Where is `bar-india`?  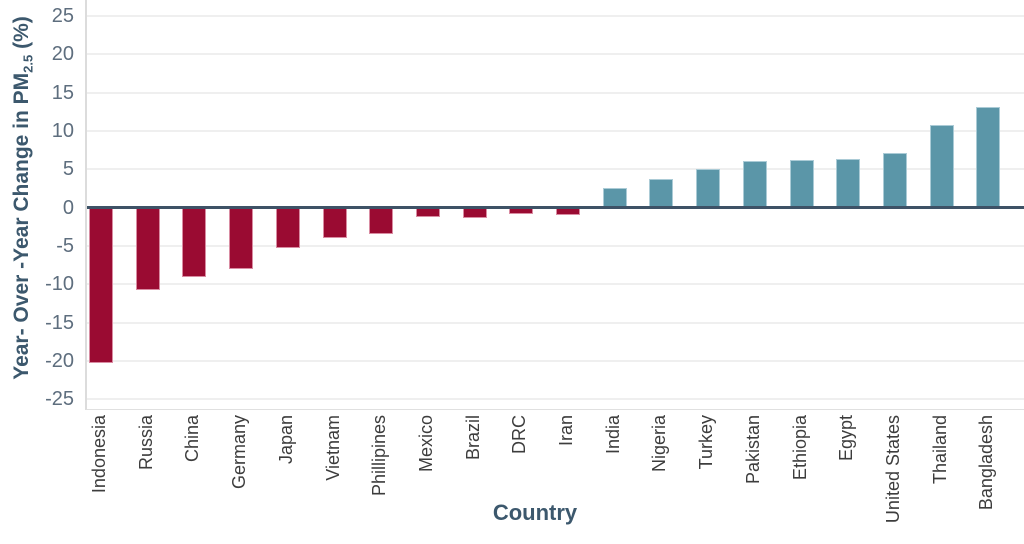 bar-india is located at coordinates (614, 197).